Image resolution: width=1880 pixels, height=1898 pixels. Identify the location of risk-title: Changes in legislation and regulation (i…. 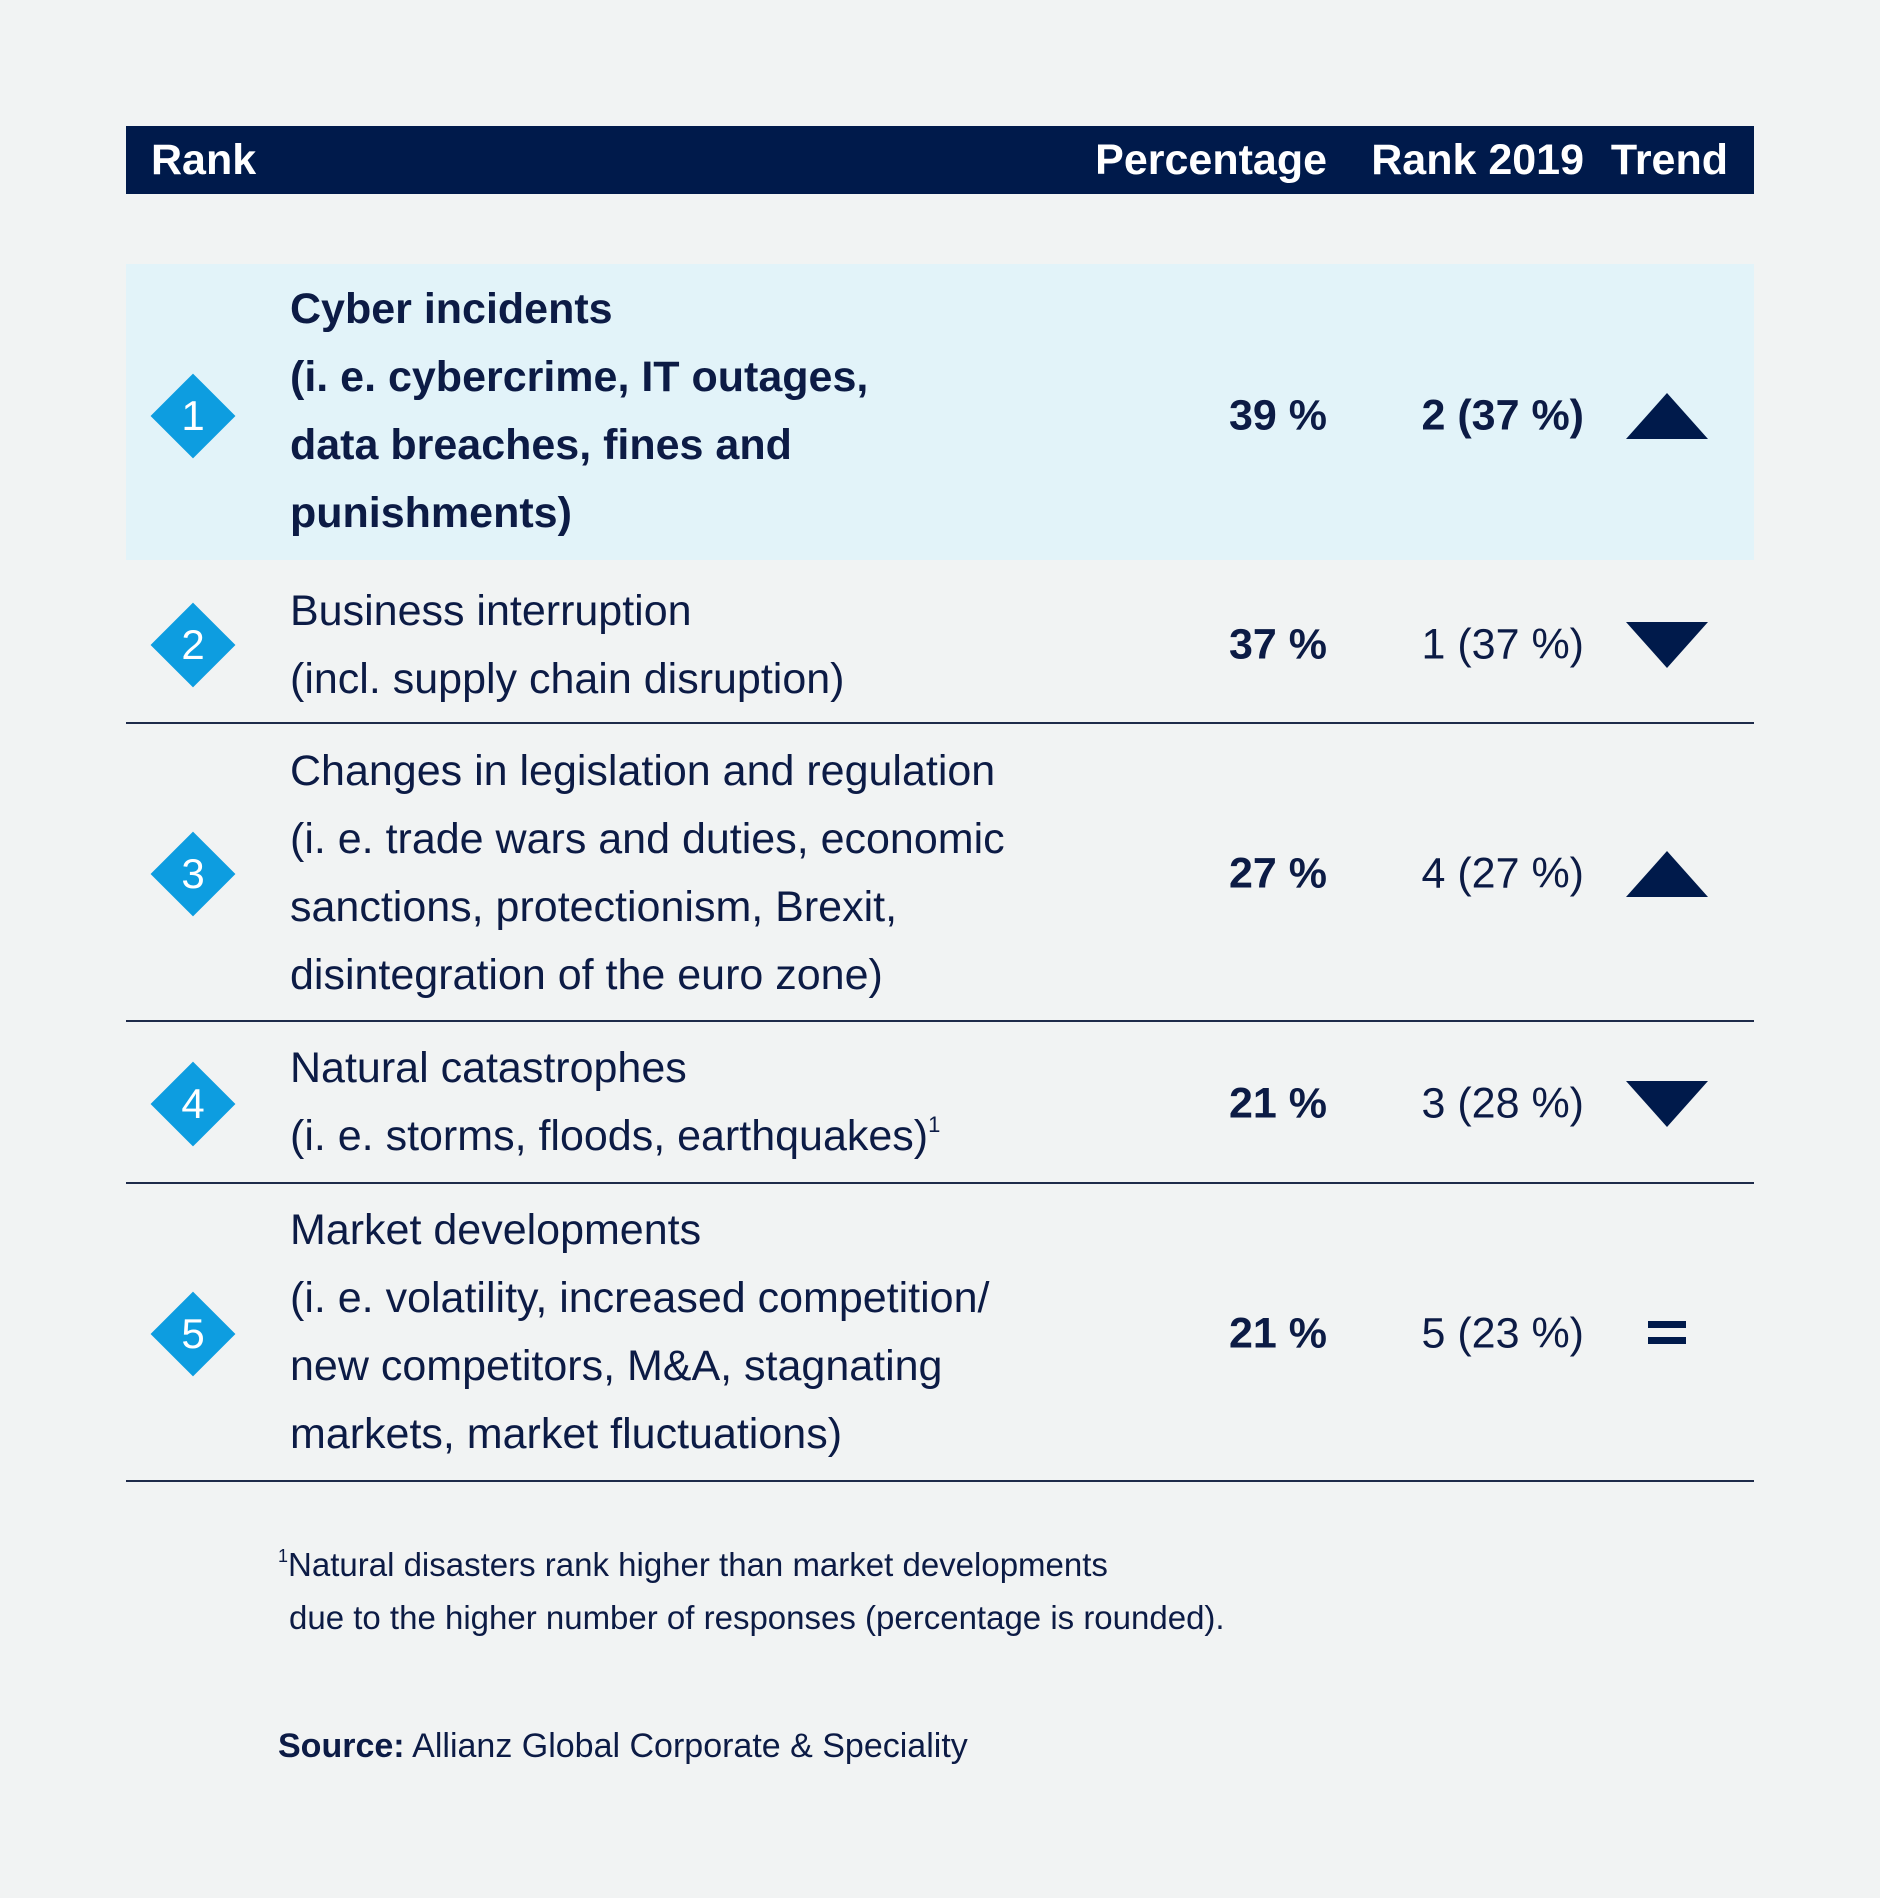
(647, 873).